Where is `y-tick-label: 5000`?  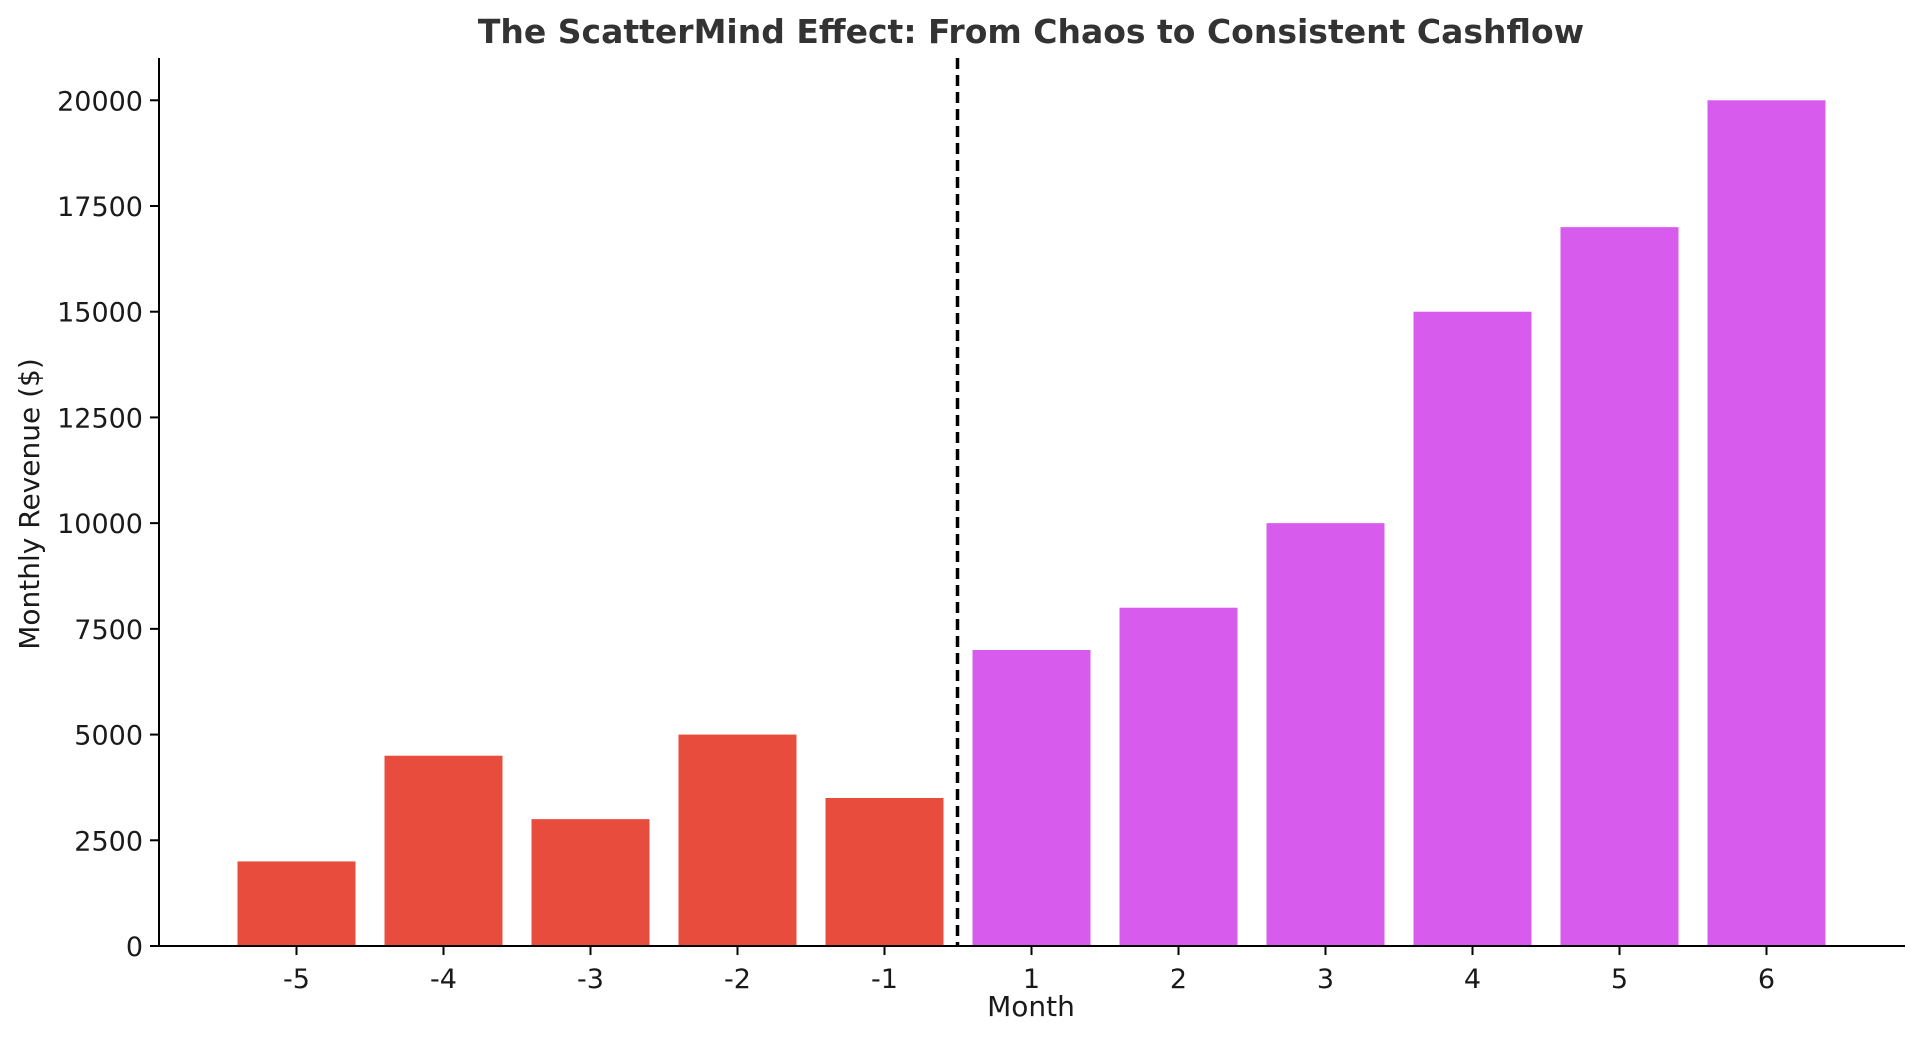
y-tick-label: 5000 is located at coordinates (108, 736).